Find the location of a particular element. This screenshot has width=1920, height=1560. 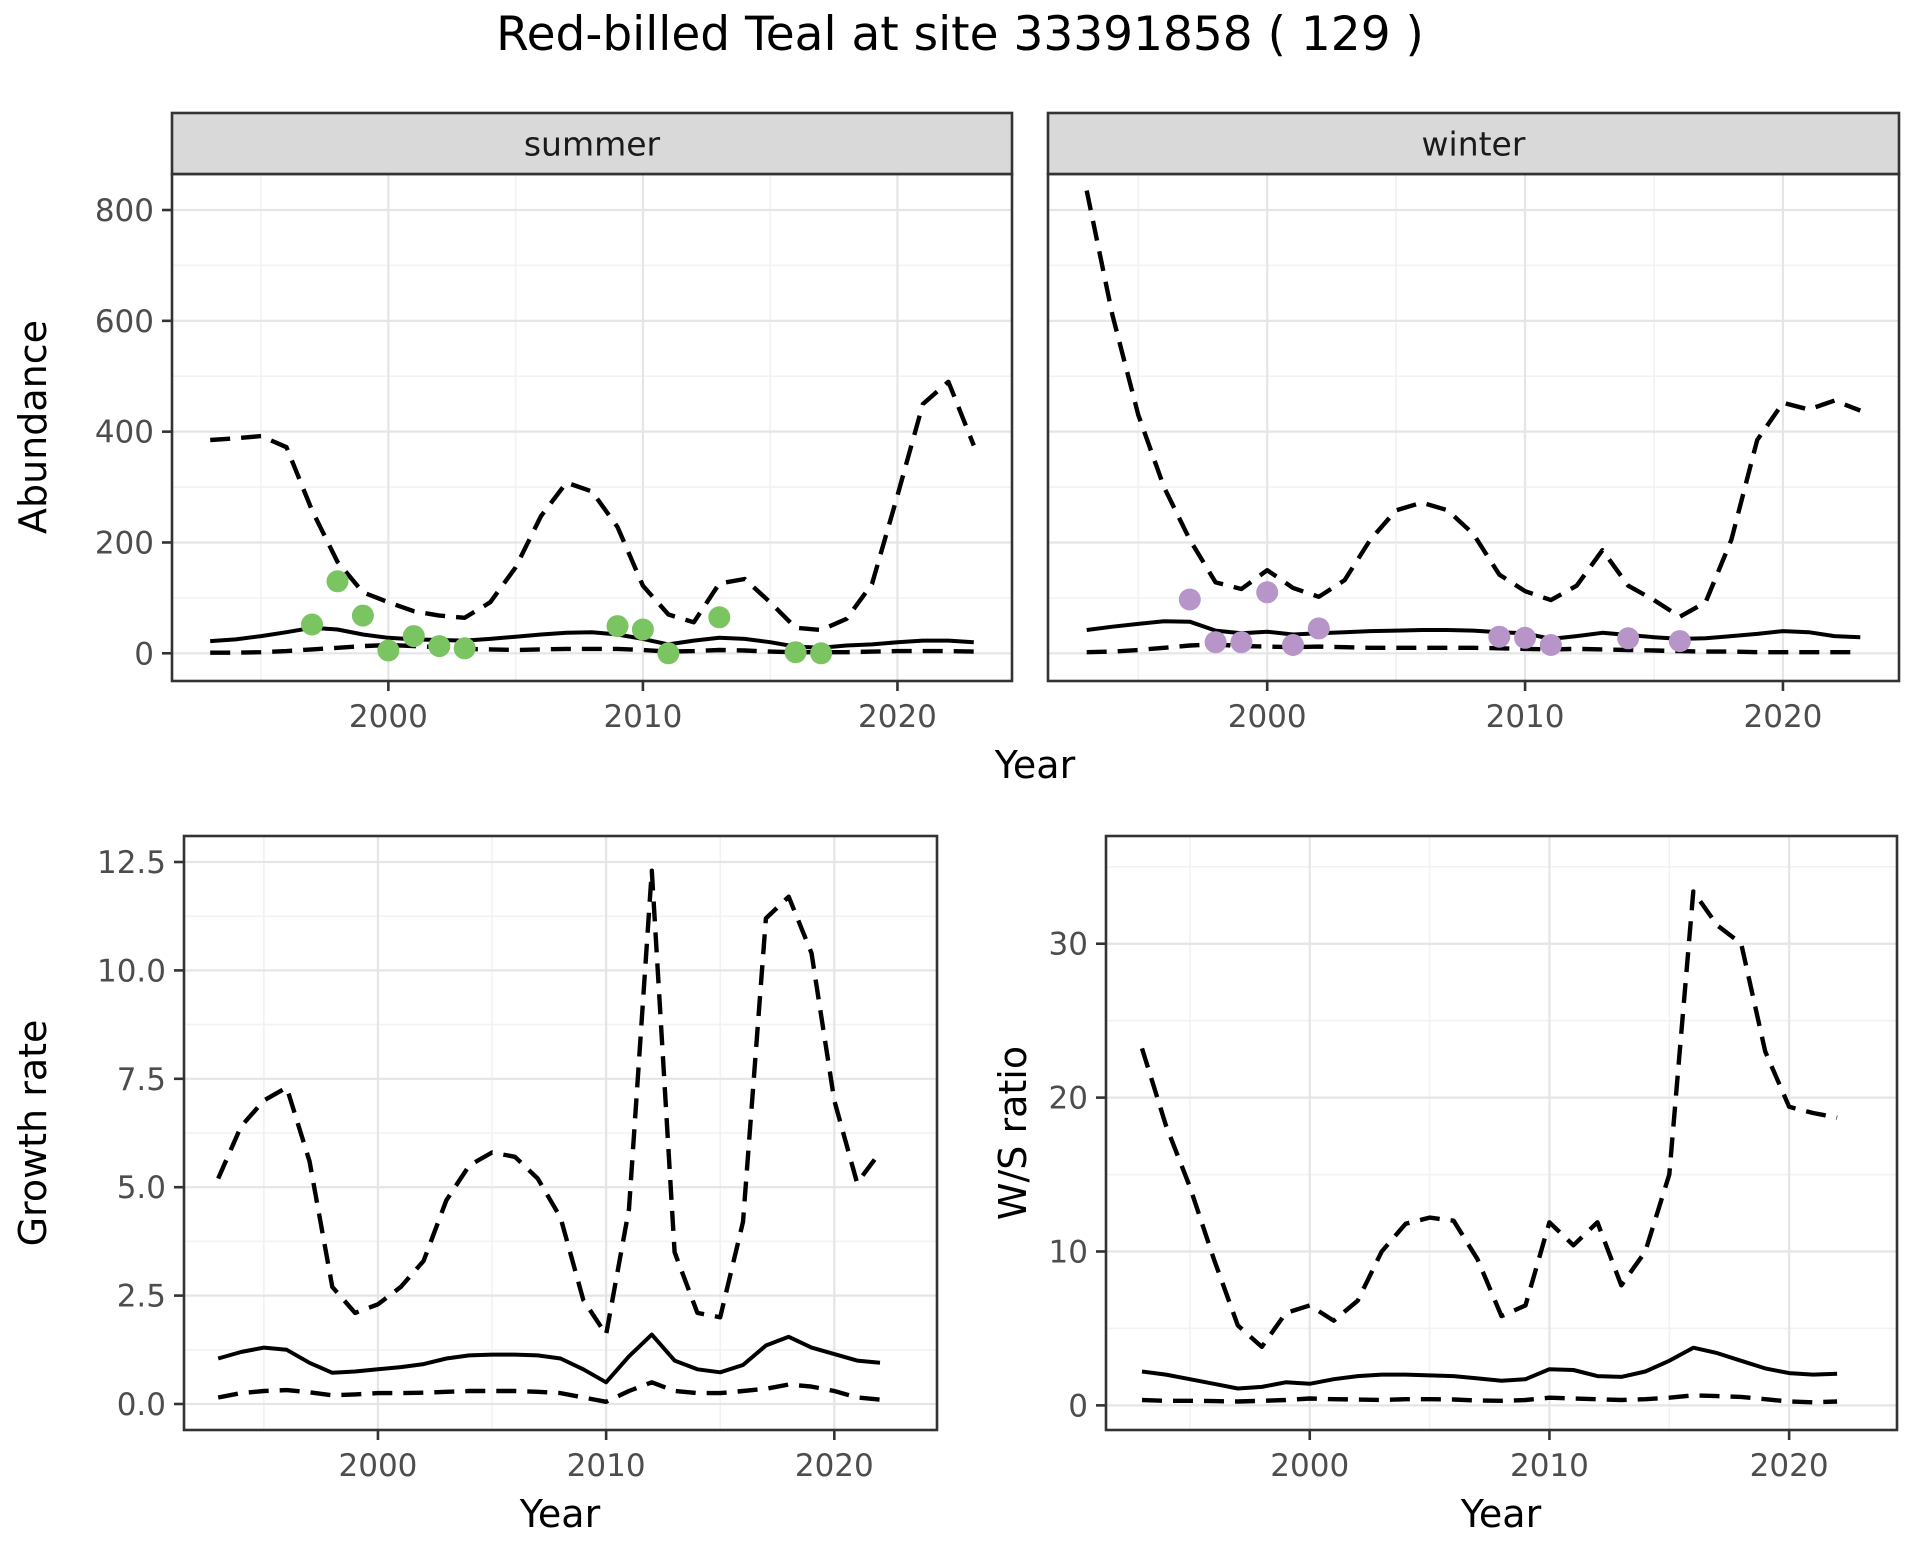

y-tick-label: 400 is located at coordinates (124, 433).